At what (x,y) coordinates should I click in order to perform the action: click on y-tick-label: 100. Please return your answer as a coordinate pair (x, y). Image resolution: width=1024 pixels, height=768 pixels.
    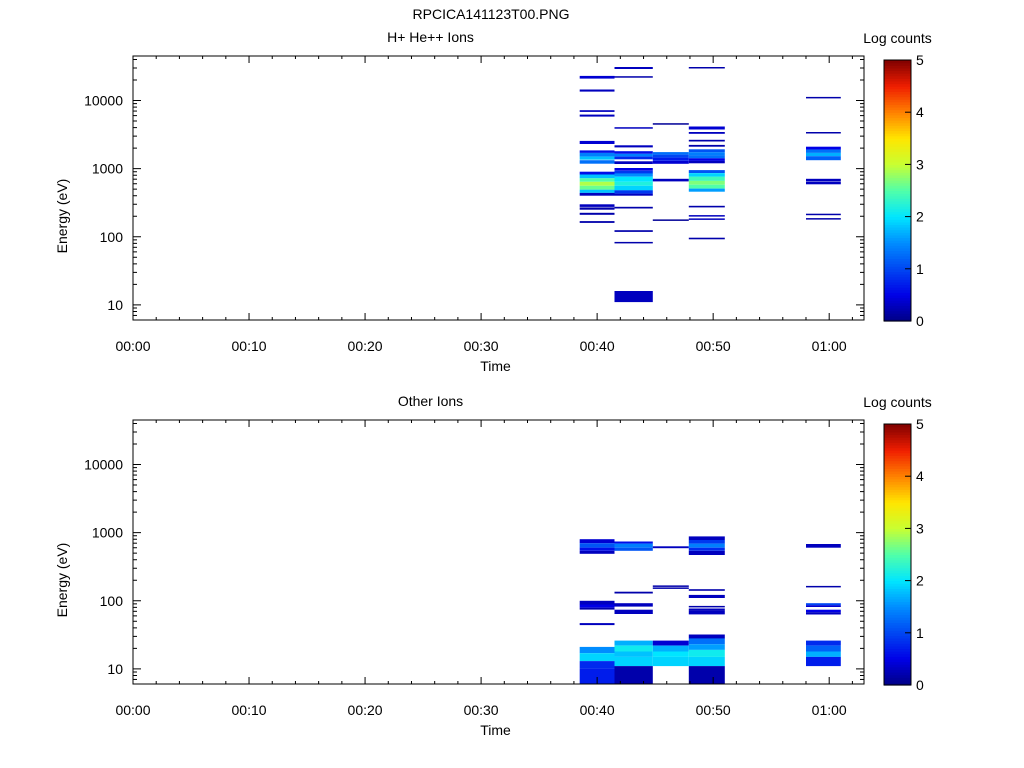
    Looking at the image, I should click on (112, 237).